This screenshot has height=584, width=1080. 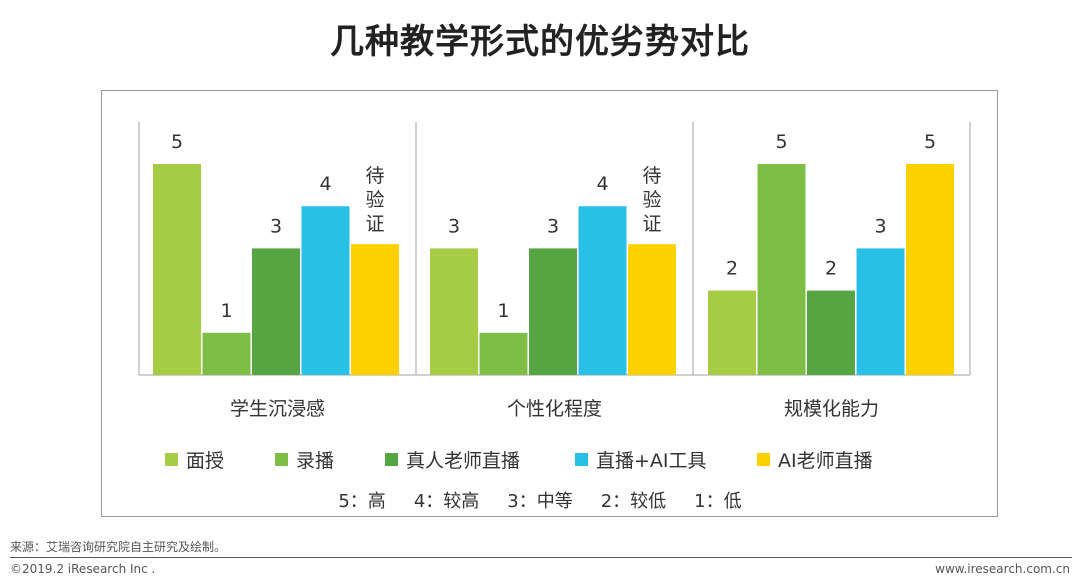 I want to click on scale-note-item: 4：较高, so click(x=446, y=501).